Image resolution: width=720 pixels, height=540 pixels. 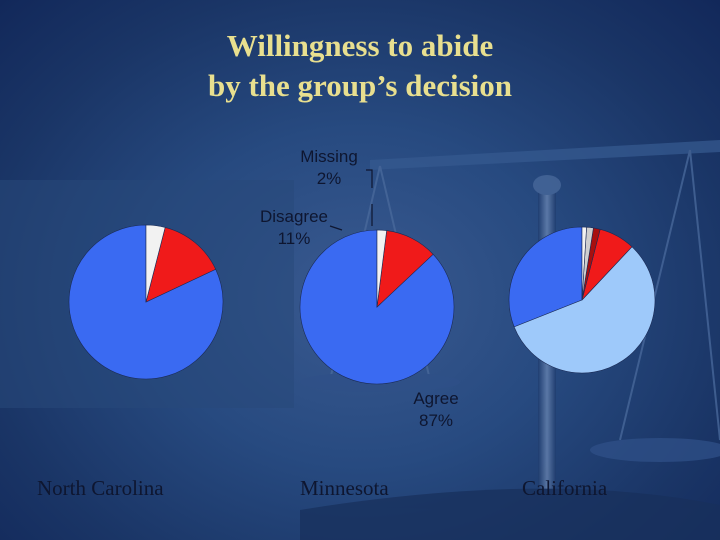 What do you see at coordinates (369, 178) in the screenshot?
I see `leader-line-missing` at bounding box center [369, 178].